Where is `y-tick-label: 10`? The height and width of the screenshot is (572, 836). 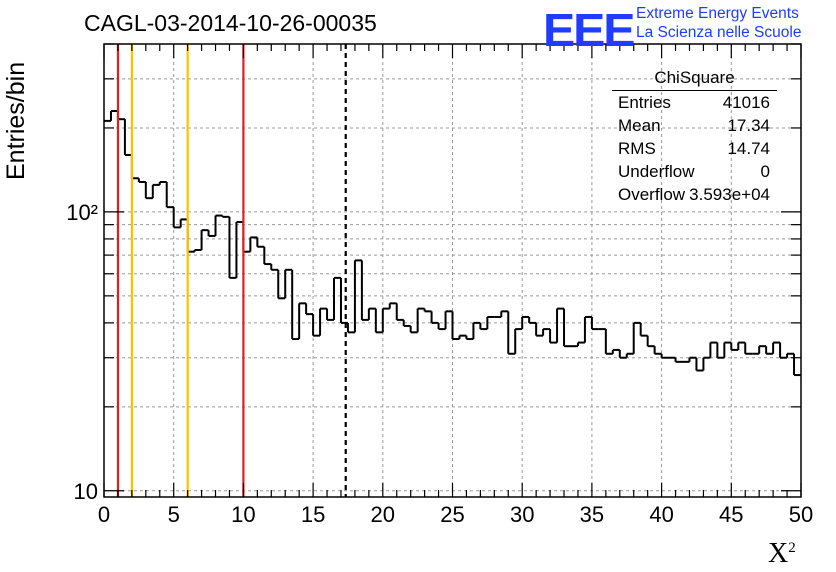 y-tick-label: 10 is located at coordinates (86, 491).